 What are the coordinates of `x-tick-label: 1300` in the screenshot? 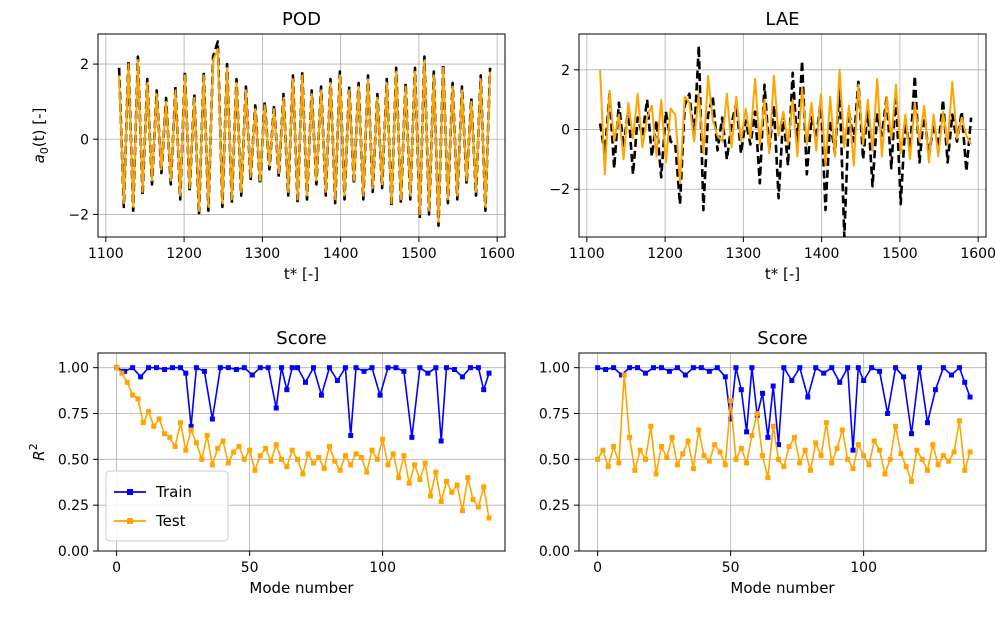 It's located at (744, 254).